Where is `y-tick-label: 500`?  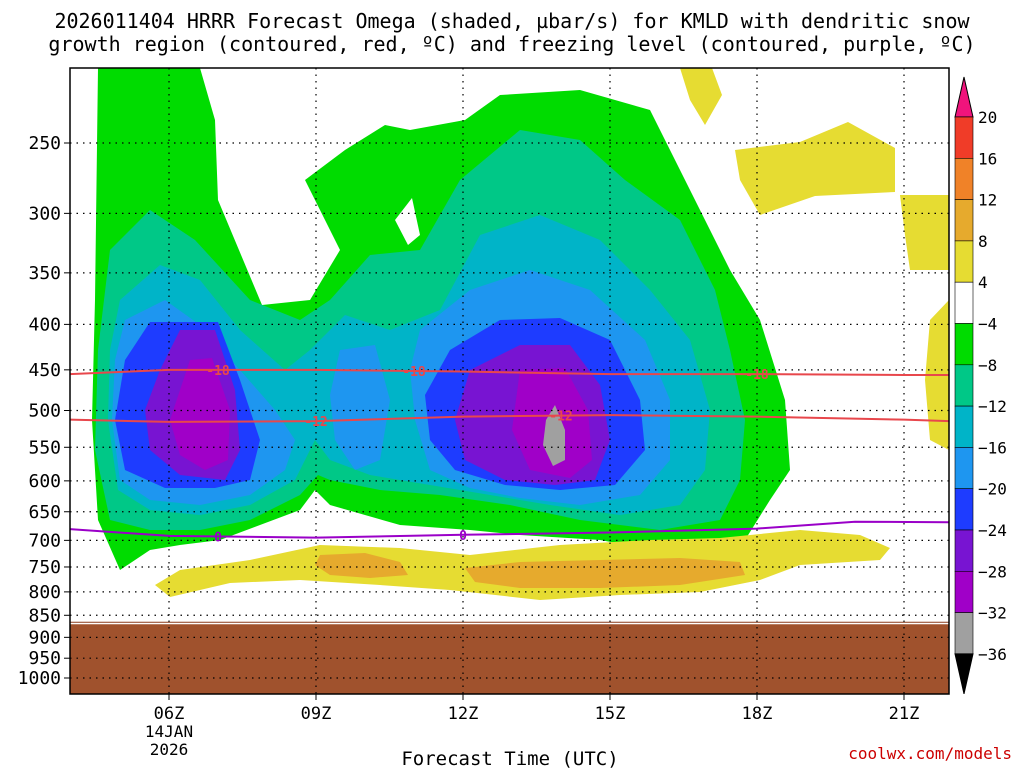
y-tick-label: 500 is located at coordinates (44, 411).